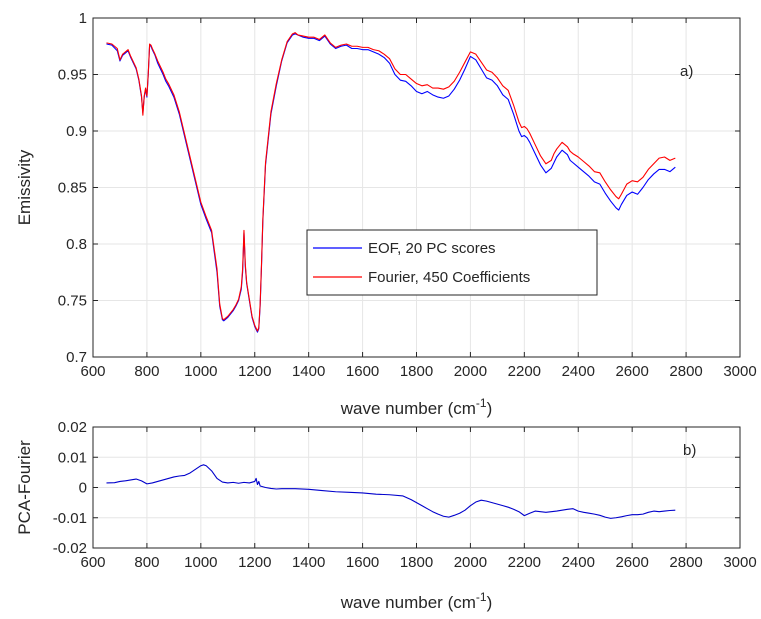  I want to click on panel-a-y-axis-label: Emissivity, so click(24, 187).